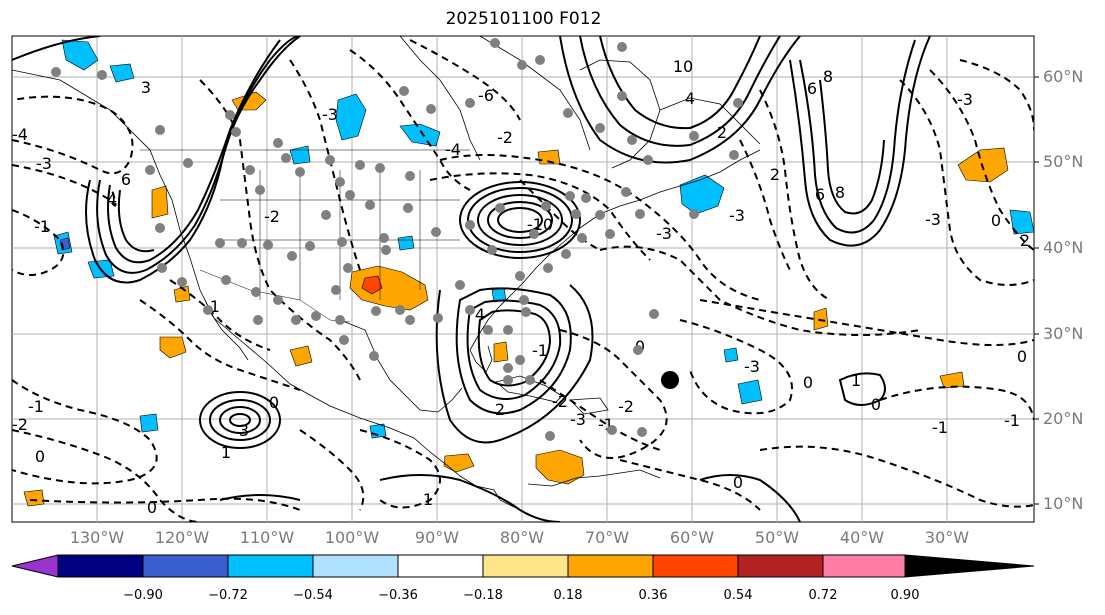 Image resolution: width=1105 pixels, height=615 pixels. What do you see at coordinates (483, 595) in the screenshot?
I see `colorbar-tick-label: −0.18` at bounding box center [483, 595].